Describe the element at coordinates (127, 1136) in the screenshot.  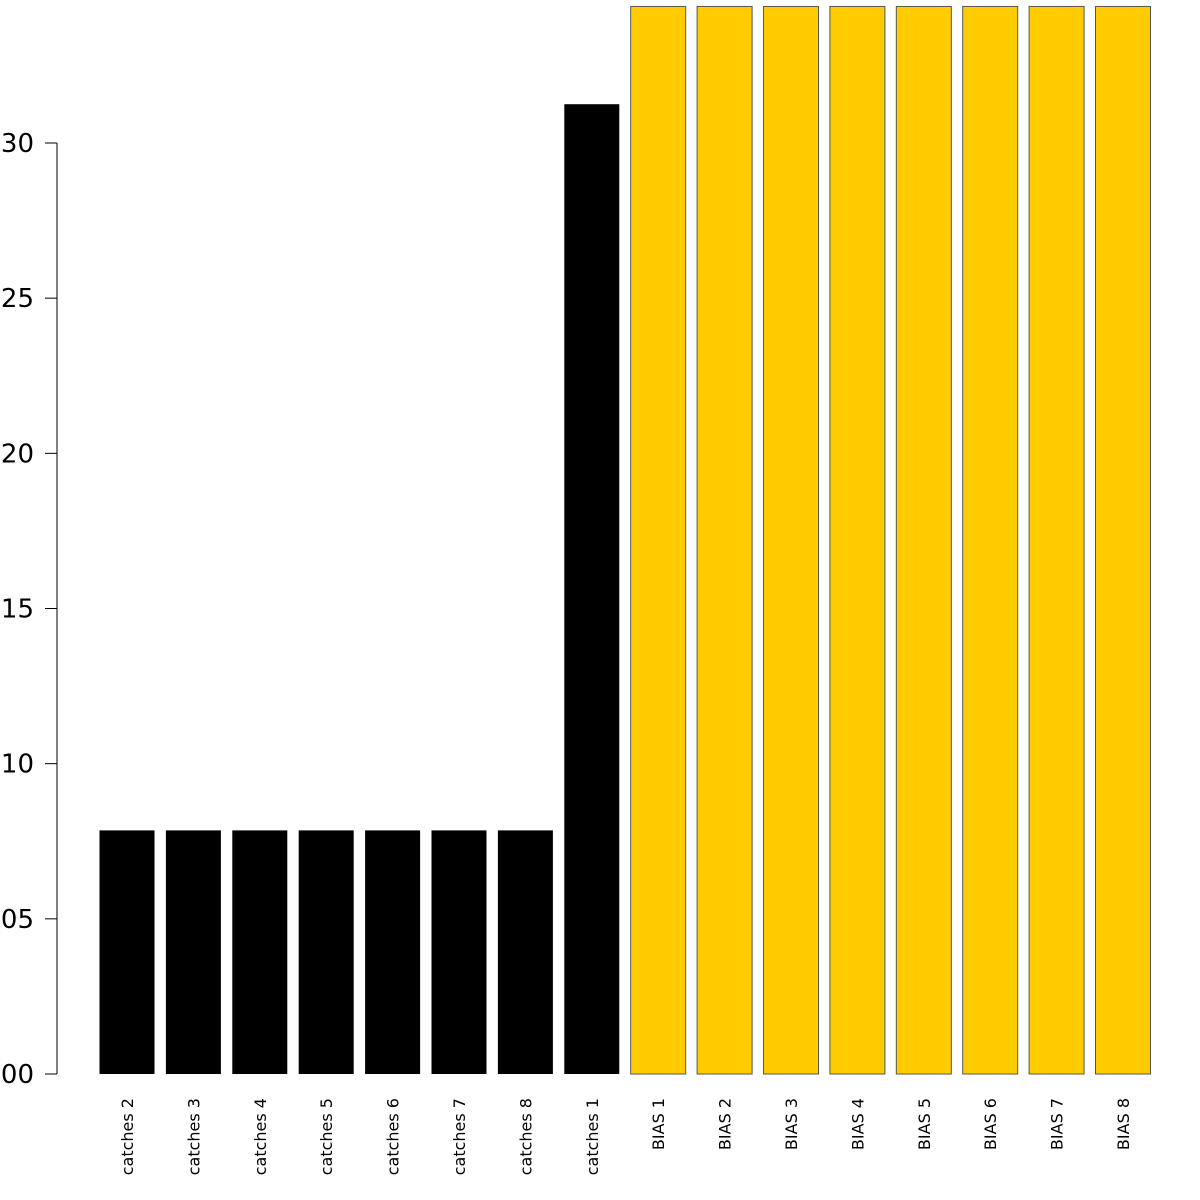
I see `x-label-catches-2: catches 2` at that location.